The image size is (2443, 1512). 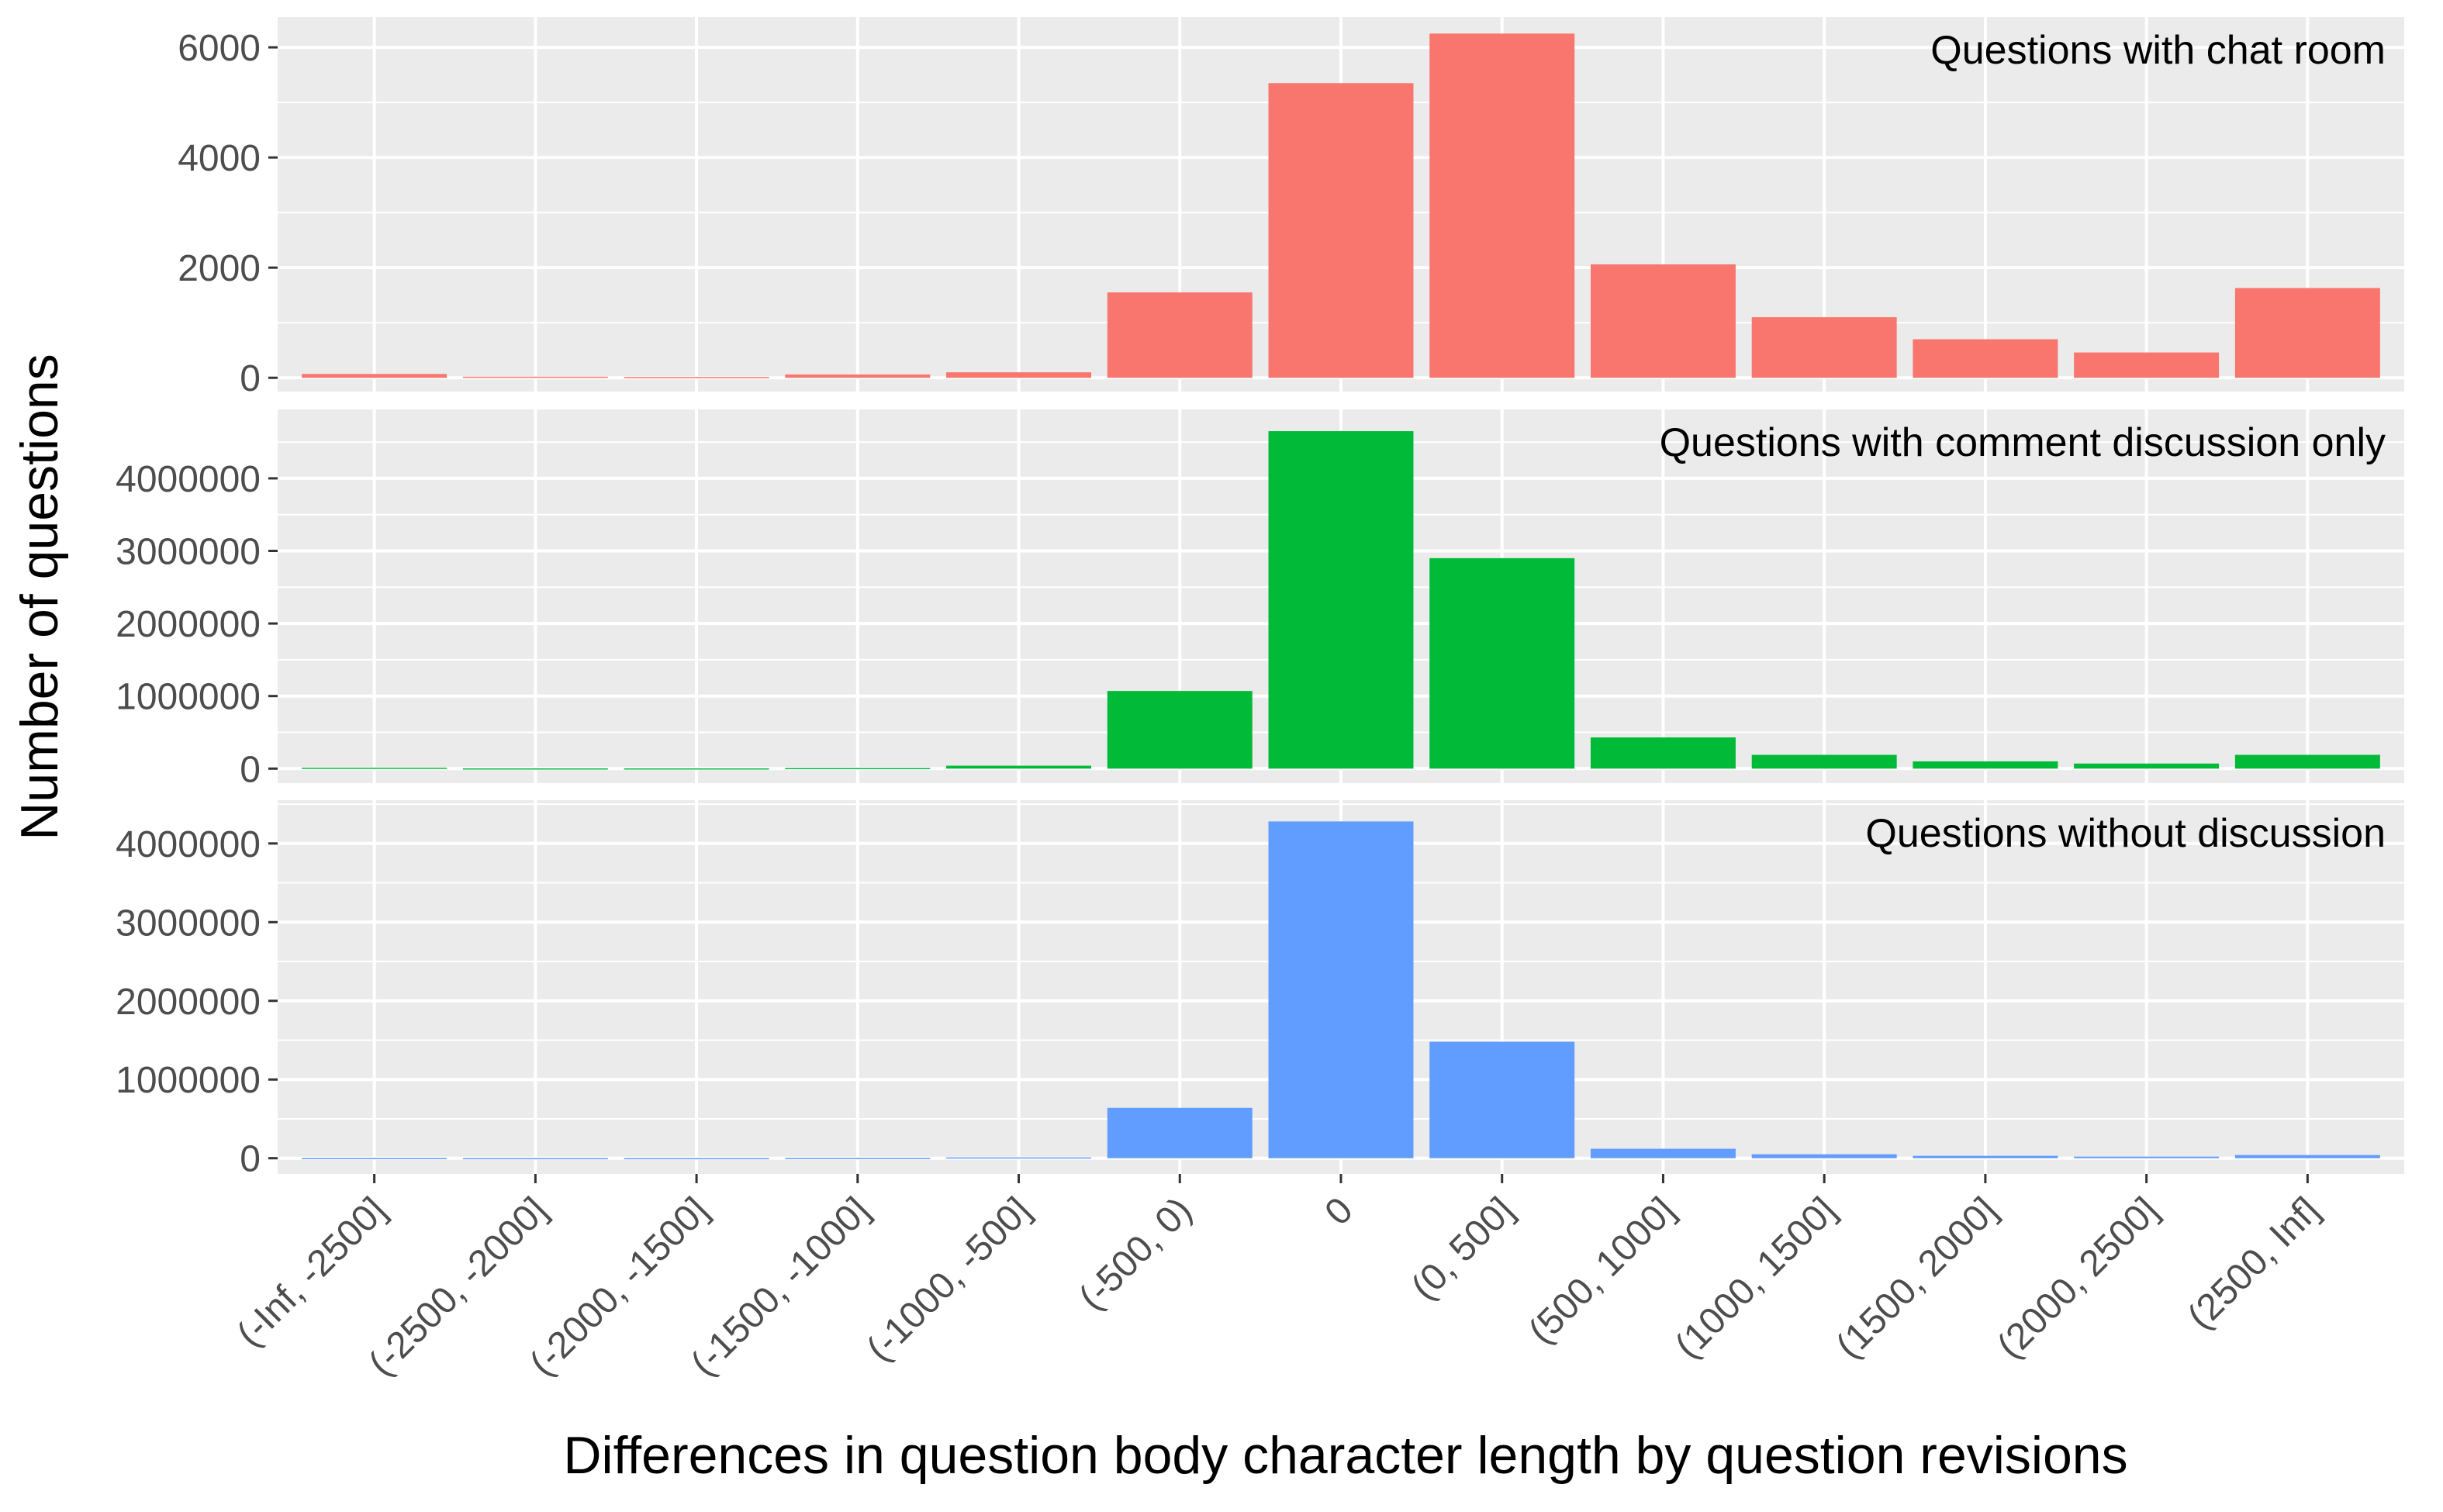 I want to click on y-tick-label: 4000, so click(x=219, y=158).